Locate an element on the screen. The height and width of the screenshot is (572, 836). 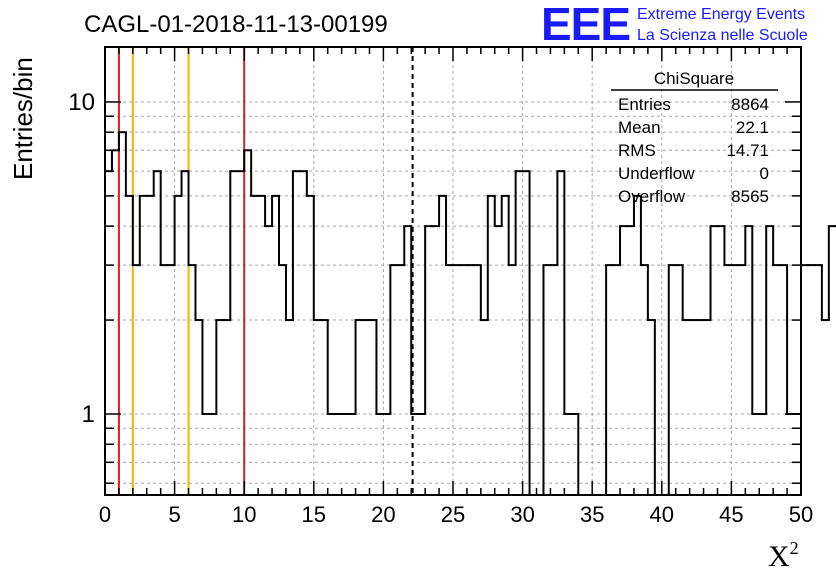
logo-line-2: La Scienza nelle Scuole is located at coordinates (722, 35).